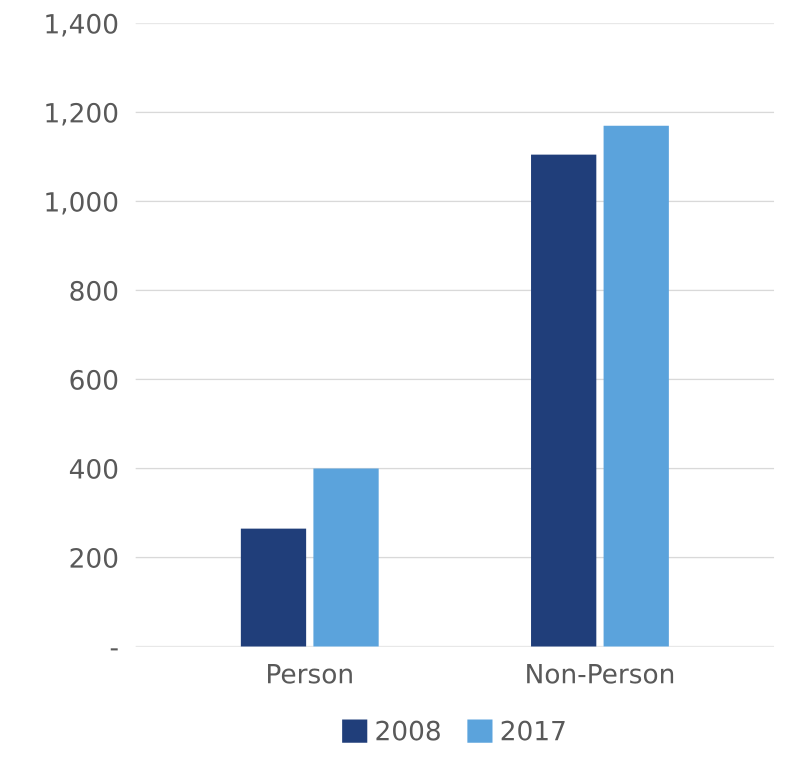 This screenshot has width=798, height=779. I want to click on y-tick-label: -, so click(114, 649).